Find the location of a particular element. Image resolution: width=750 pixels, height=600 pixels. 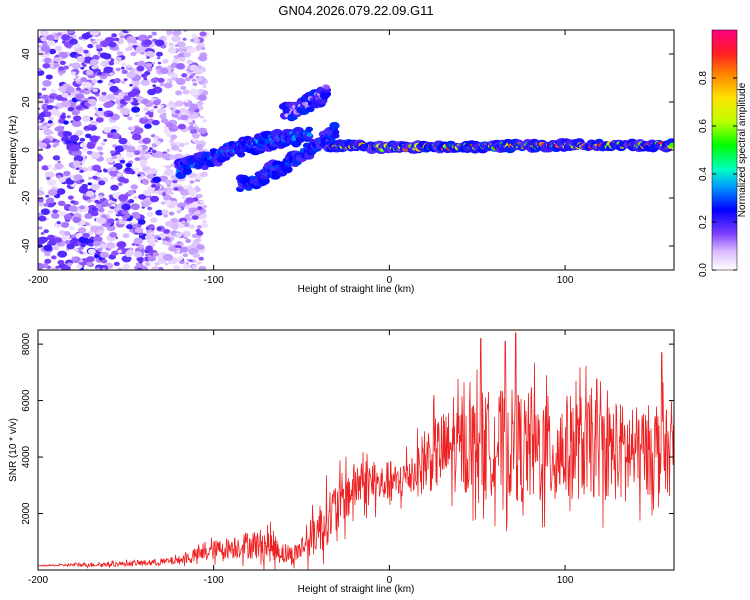

colorbar-gradient is located at coordinates (724, 150).